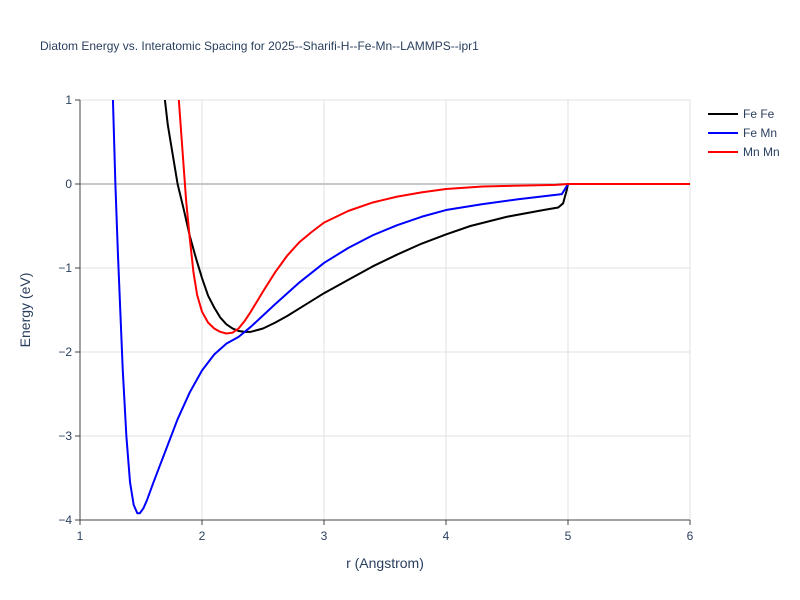 The image size is (800, 600). I want to click on legend-label-fe-fe: Fe Fe, so click(759, 114).